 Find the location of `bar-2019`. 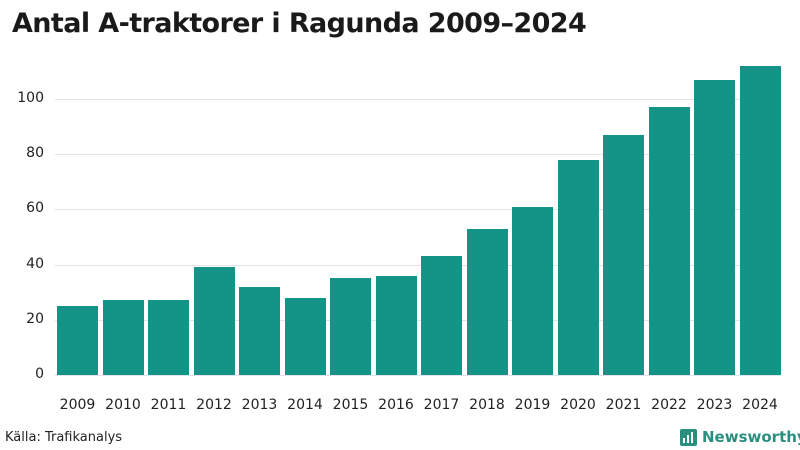

bar-2019 is located at coordinates (532, 290).